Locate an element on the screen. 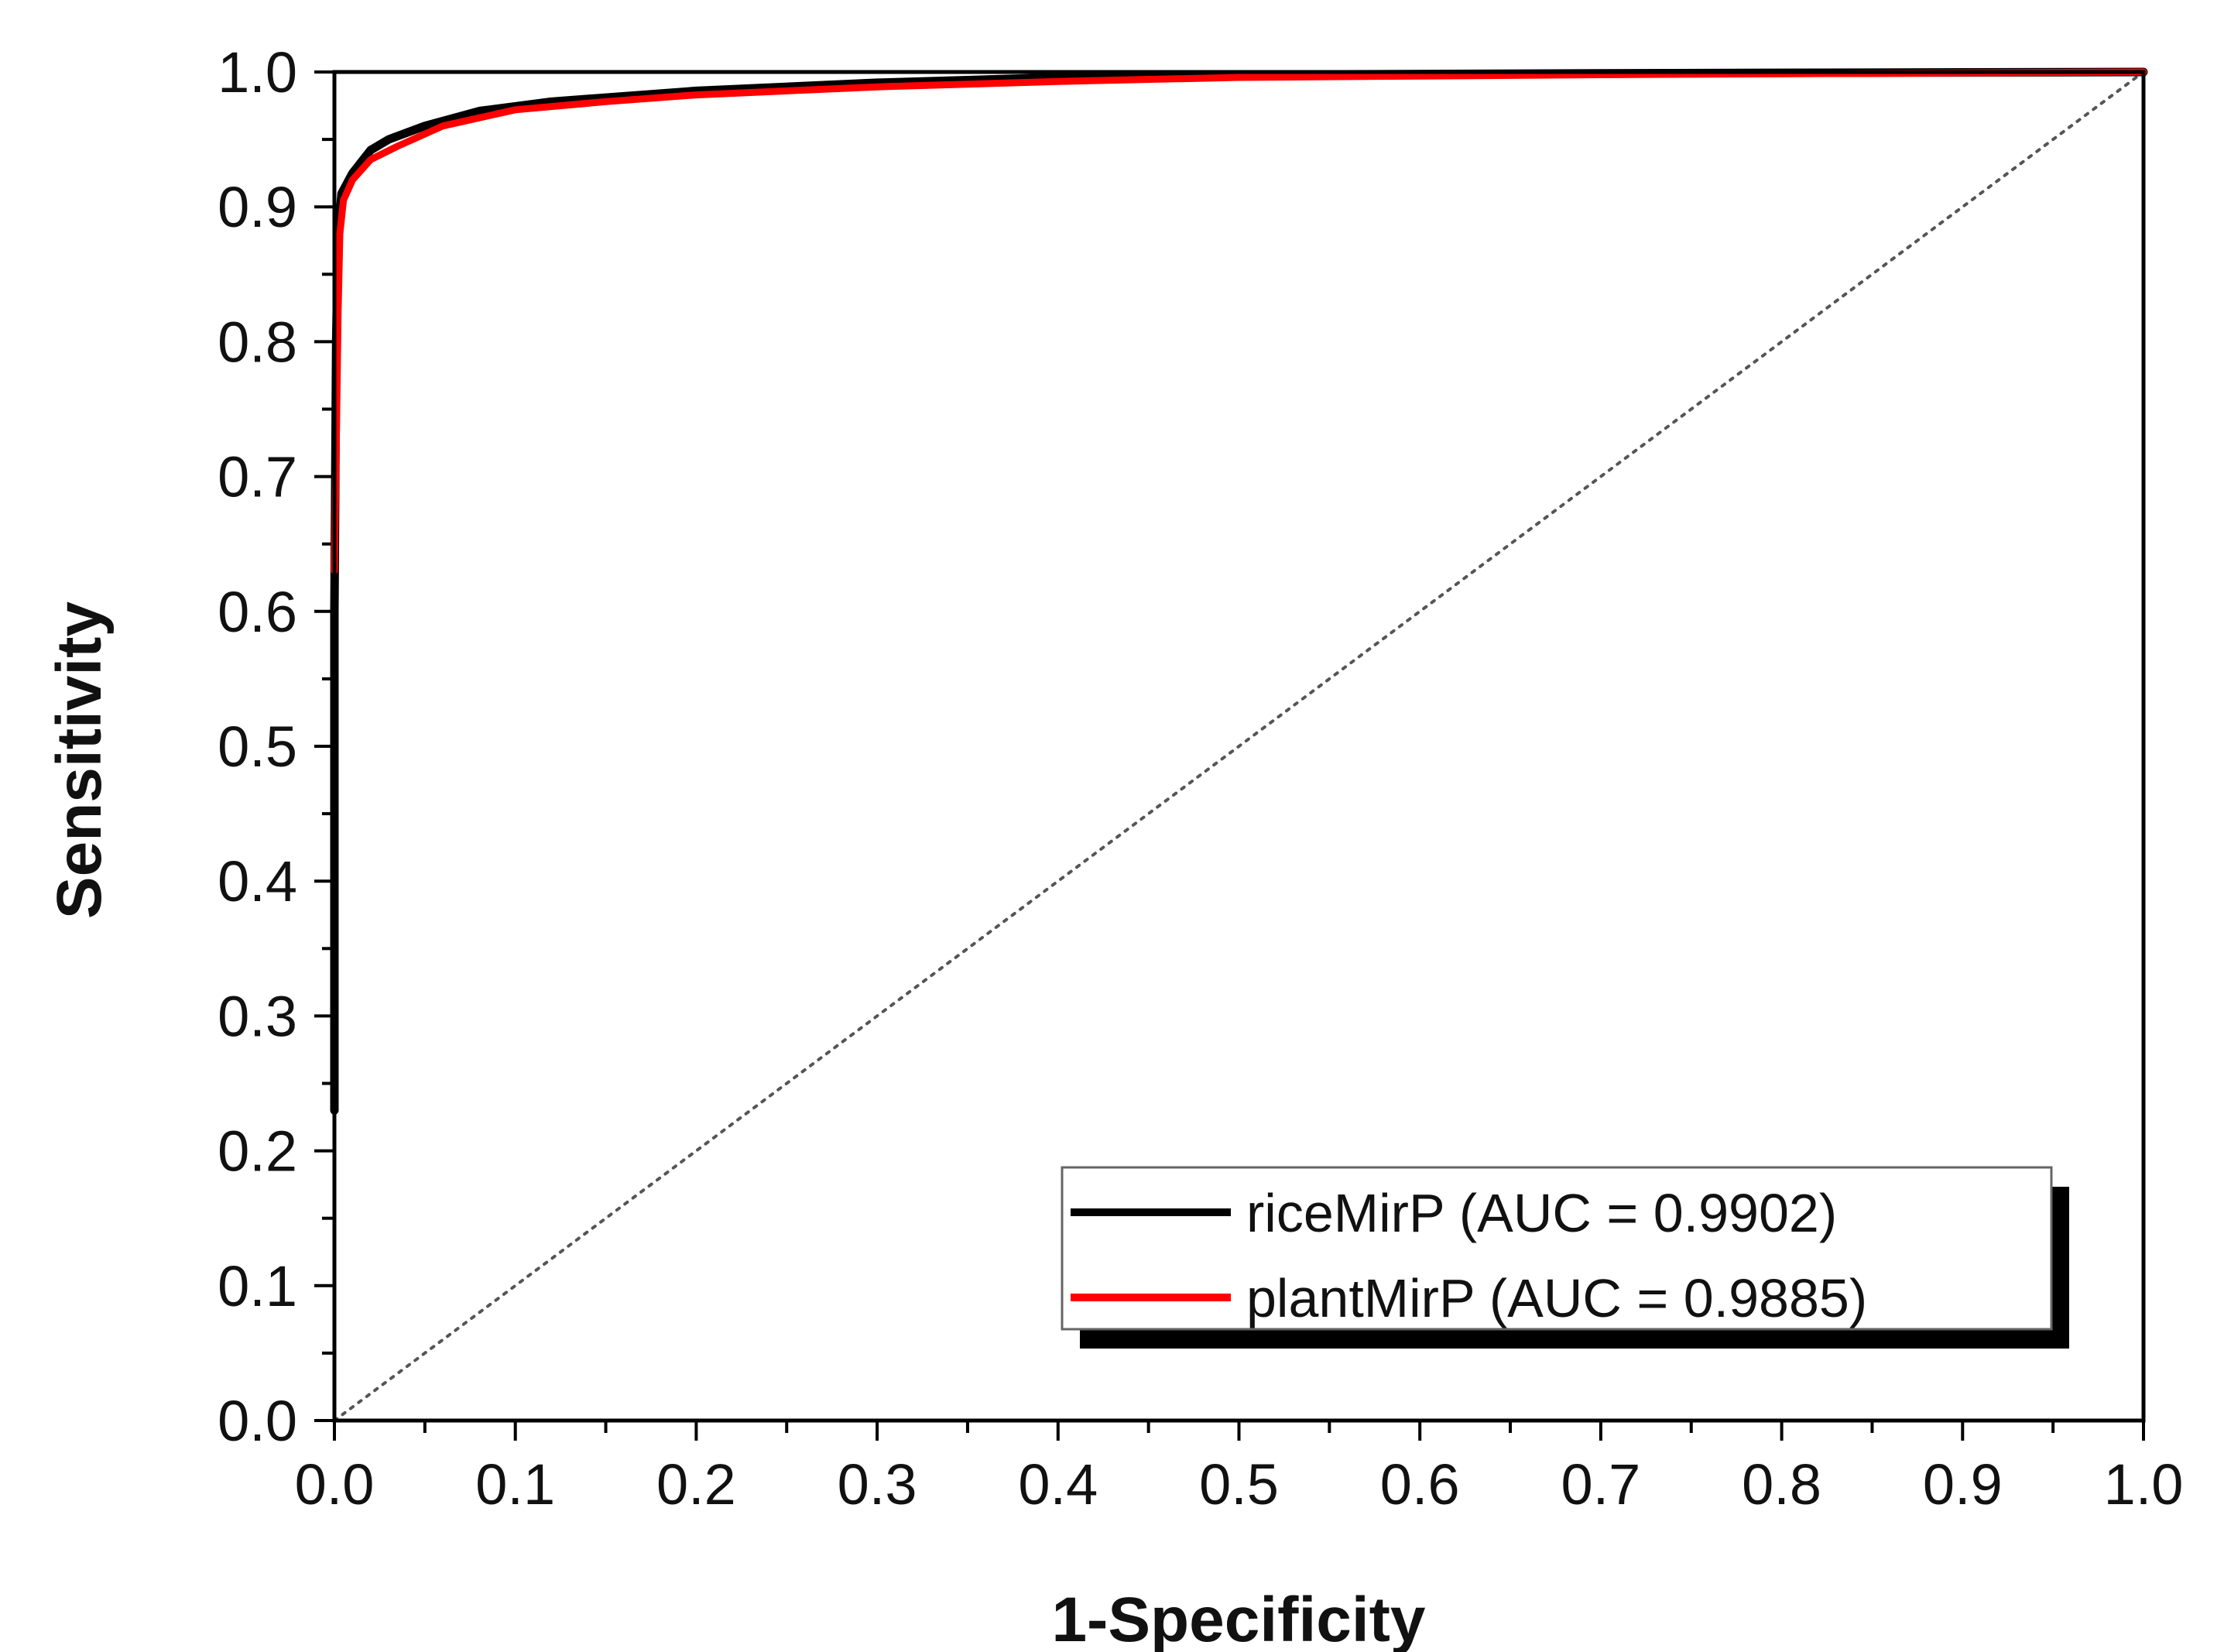  y-tick-label: 0.1 is located at coordinates (257, 1286).